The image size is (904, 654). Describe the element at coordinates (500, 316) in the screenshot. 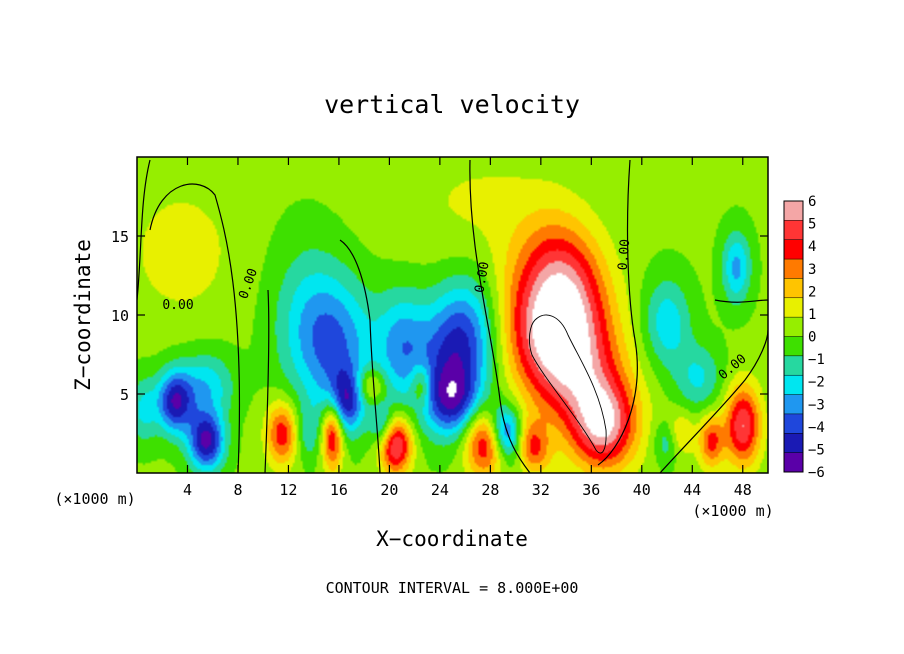

I see `zero-contour-mid` at that location.